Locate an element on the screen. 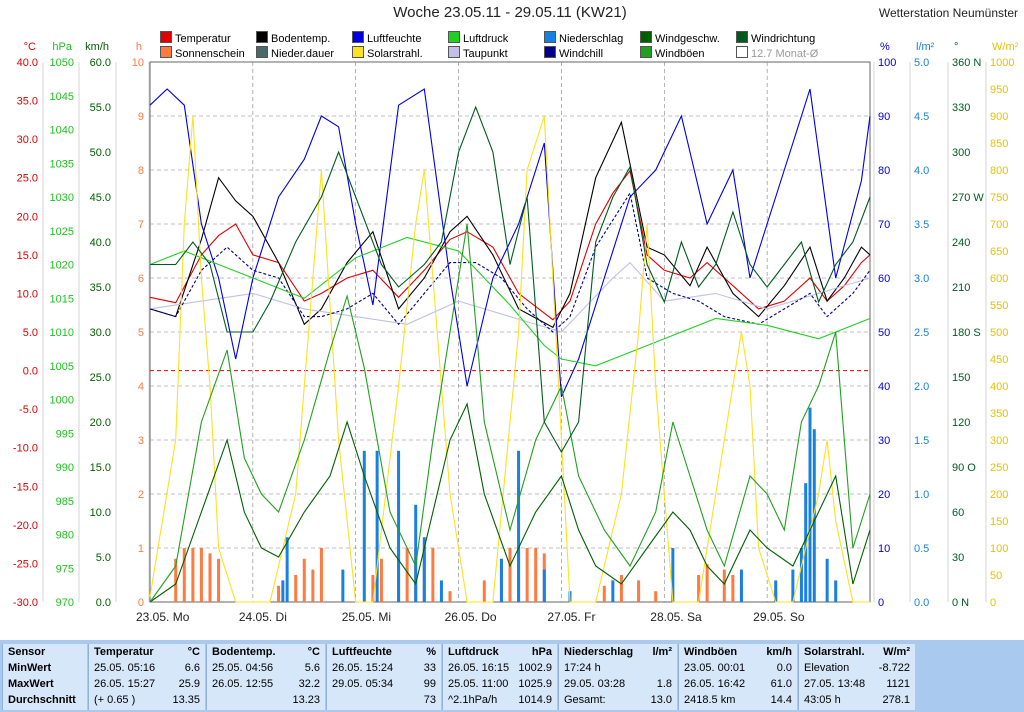 This screenshot has width=1024, height=712. left-axis-tick: 5 is located at coordinates (141, 333).